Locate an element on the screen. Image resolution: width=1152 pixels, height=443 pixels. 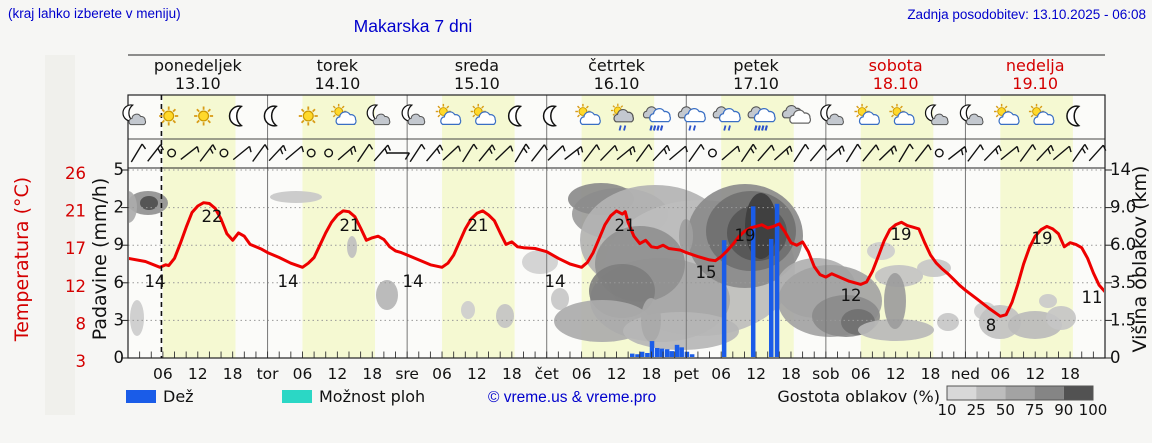
day-date: 18.10 is located at coordinates (896, 83).